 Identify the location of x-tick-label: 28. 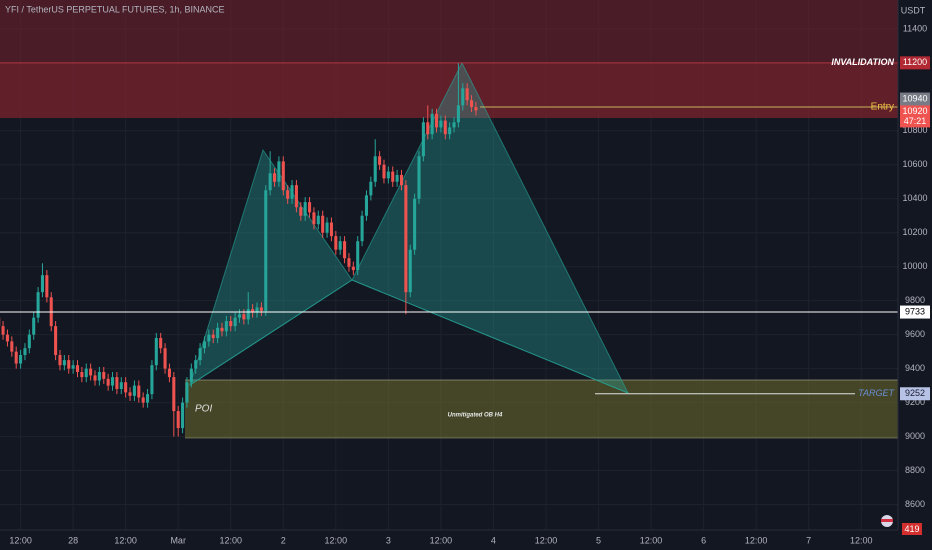
(73, 540).